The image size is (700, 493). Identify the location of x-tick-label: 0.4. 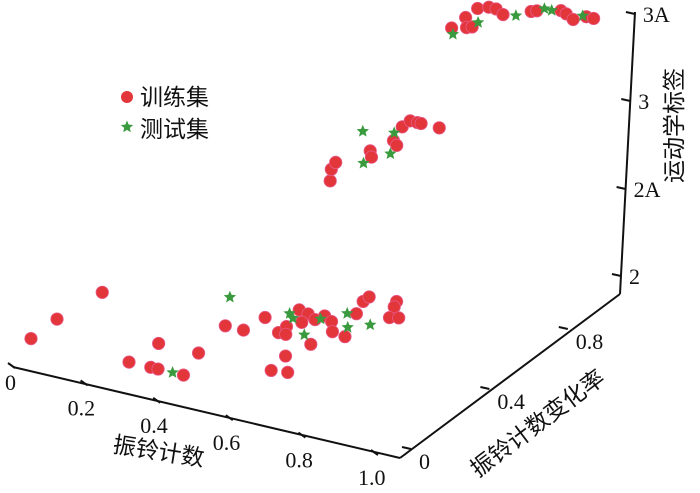
(154, 425).